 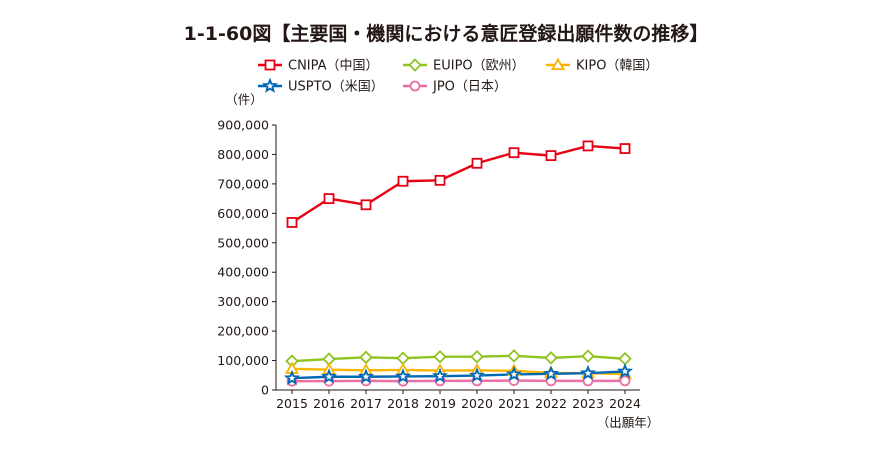 I want to click on legend-label: EUIPO（欧州）, so click(x=479, y=66).